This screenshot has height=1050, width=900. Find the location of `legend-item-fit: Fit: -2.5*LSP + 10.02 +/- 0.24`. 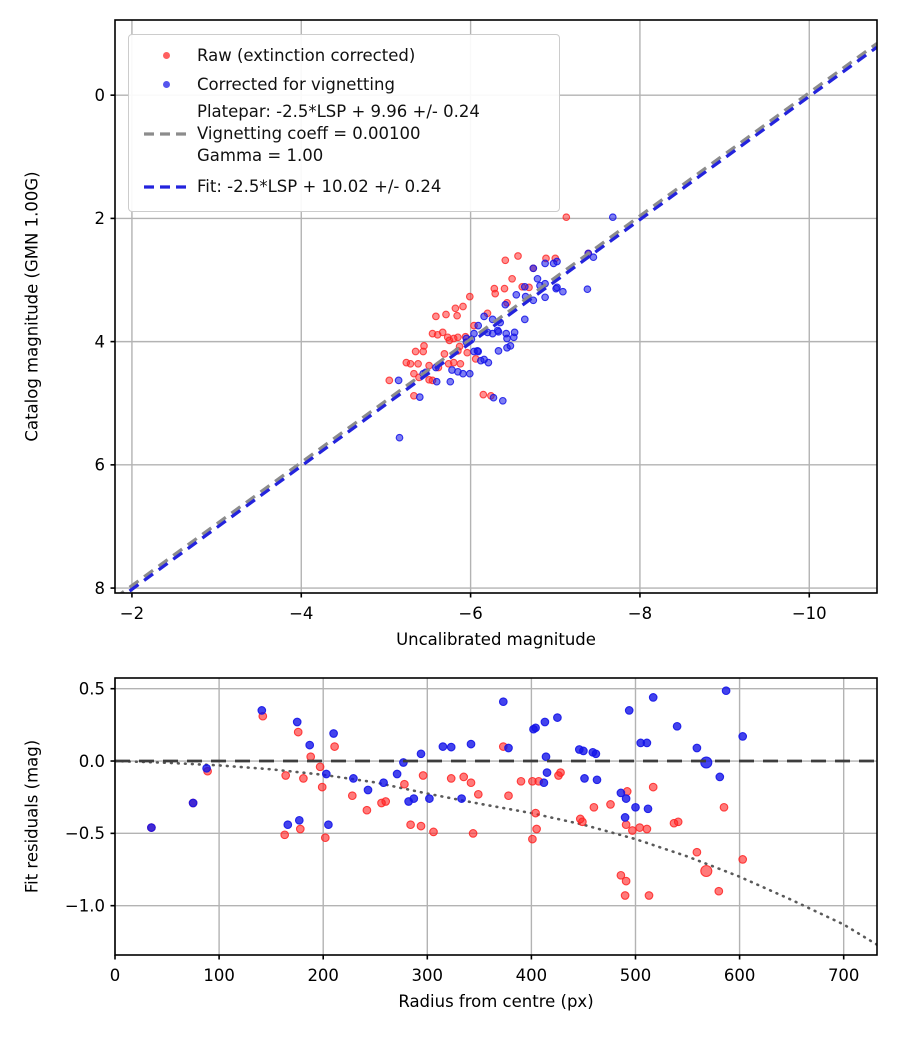

legend-item-fit: Fit: -2.5*LSP + 10.02 +/- 0.24 is located at coordinates (342, 186).